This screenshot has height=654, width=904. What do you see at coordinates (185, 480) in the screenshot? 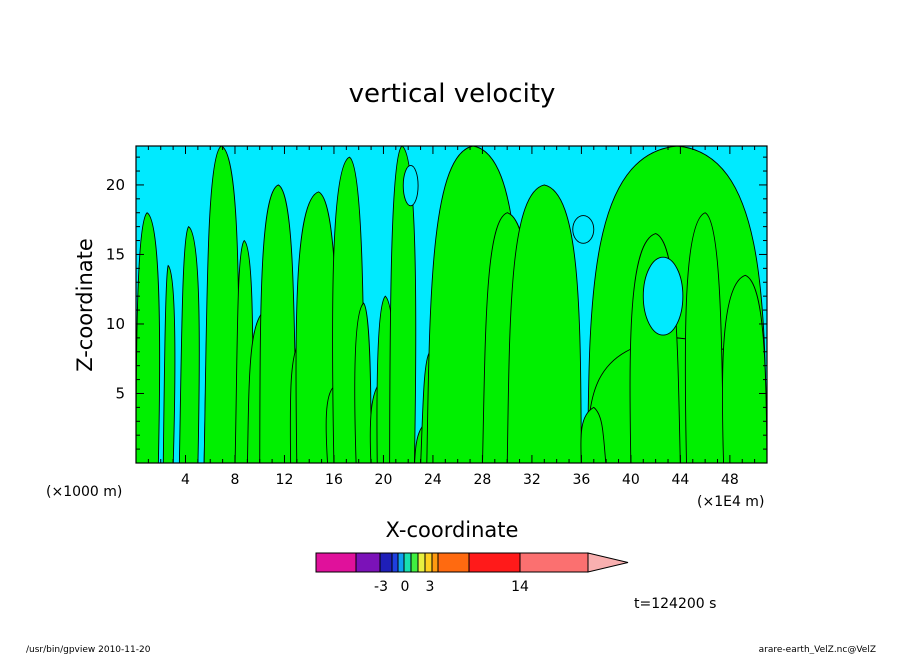
I see `x-tick-label: 4` at bounding box center [185, 480].